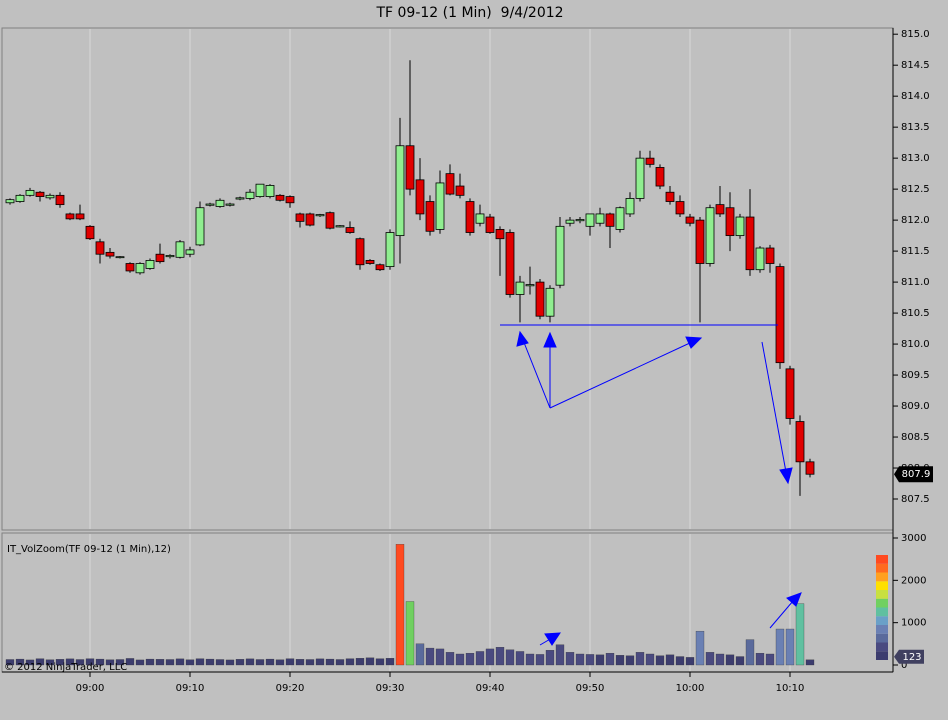 The width and height of the screenshot is (948, 720). I want to click on y-tick-label: 808.5, so click(915, 437).